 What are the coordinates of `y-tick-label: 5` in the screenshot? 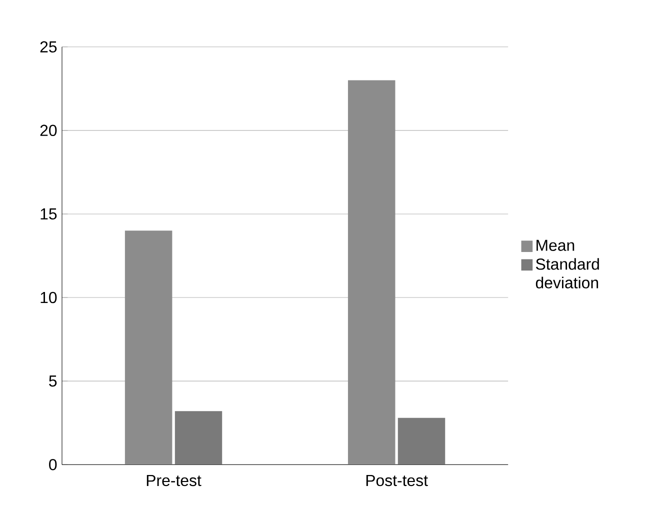 It's located at (53, 381).